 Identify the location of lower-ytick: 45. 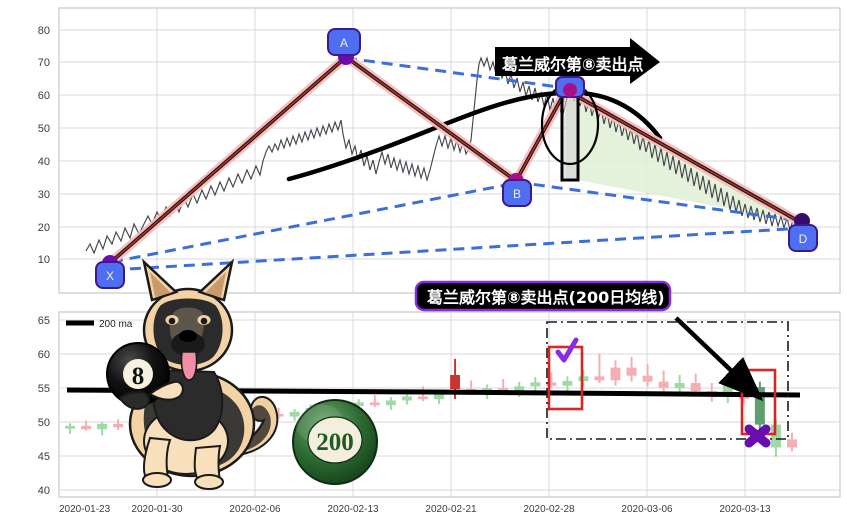
(44, 457).